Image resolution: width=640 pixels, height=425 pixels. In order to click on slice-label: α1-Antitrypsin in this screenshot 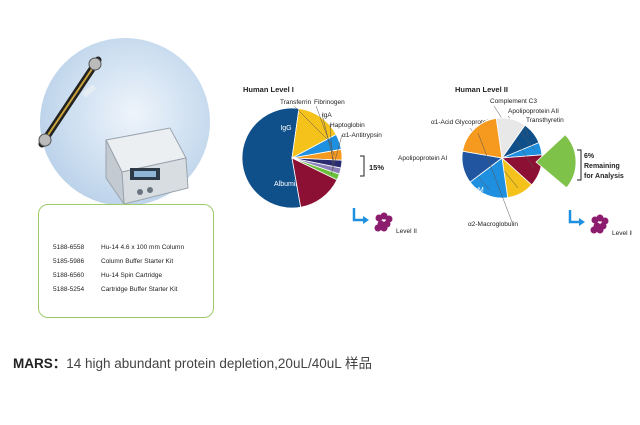, I will do `click(362, 135)`.